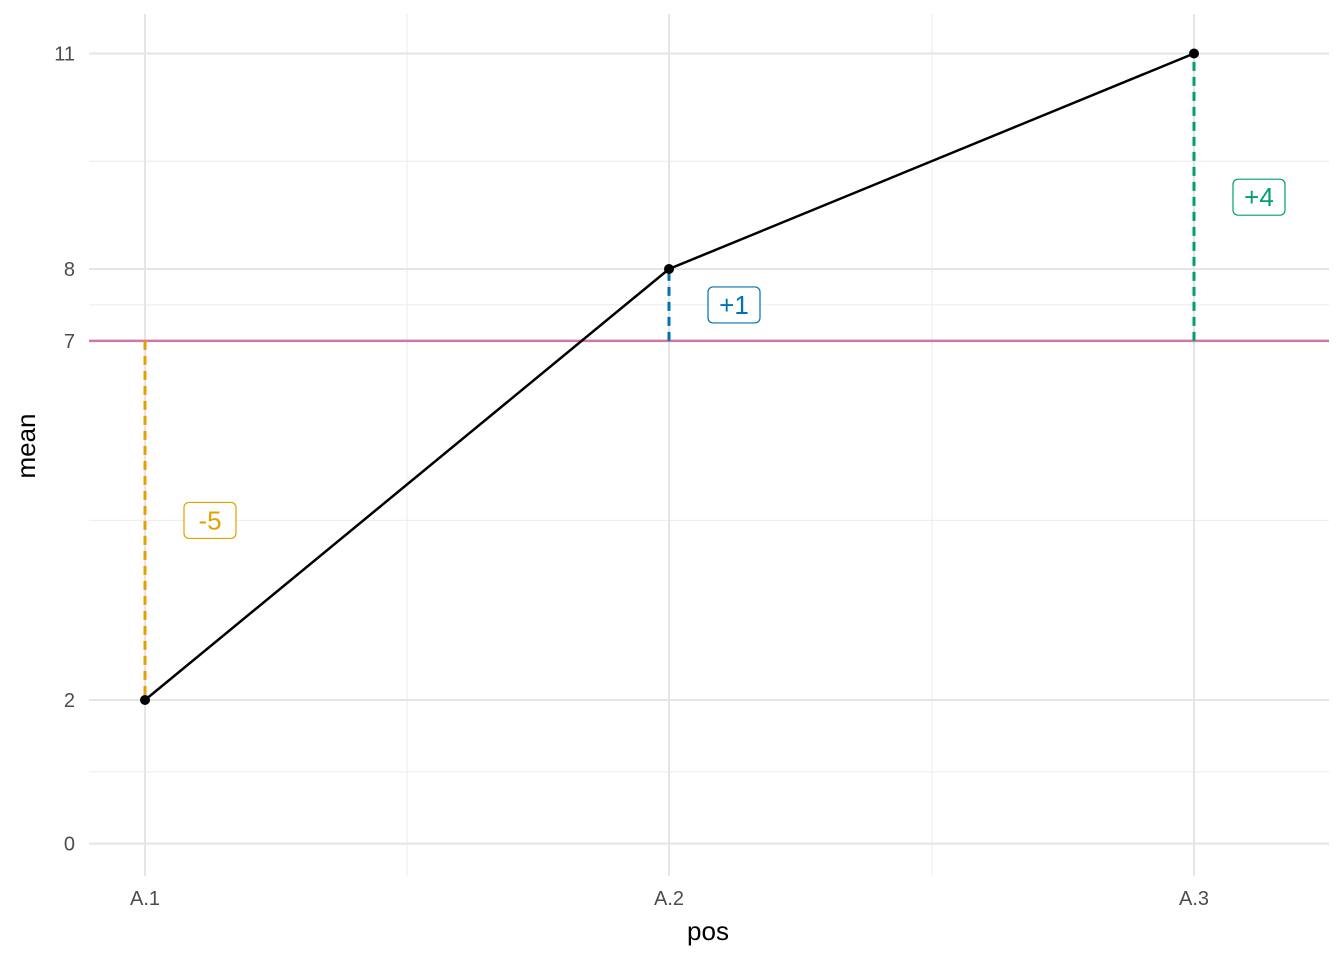  I want to click on x-tick-label: A.2, so click(669, 899).